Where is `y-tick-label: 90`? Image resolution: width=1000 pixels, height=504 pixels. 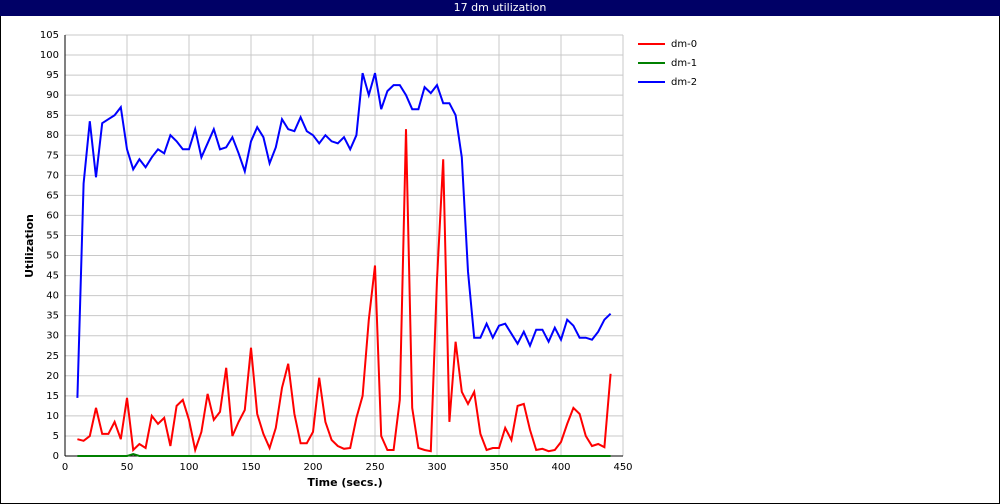 y-tick-label: 90 is located at coordinates (52, 95).